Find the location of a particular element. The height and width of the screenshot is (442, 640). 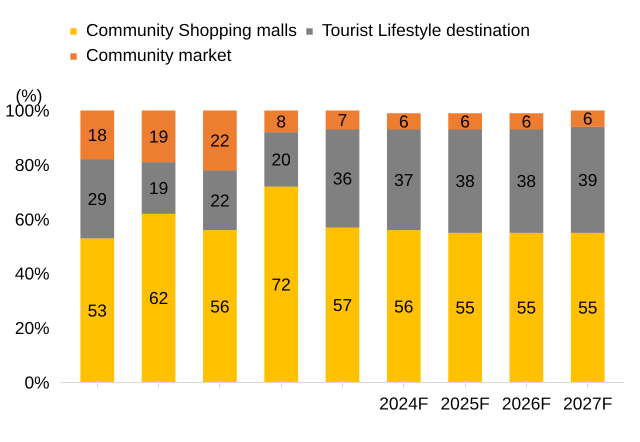

y-tick-label: 60% is located at coordinates (32, 219).